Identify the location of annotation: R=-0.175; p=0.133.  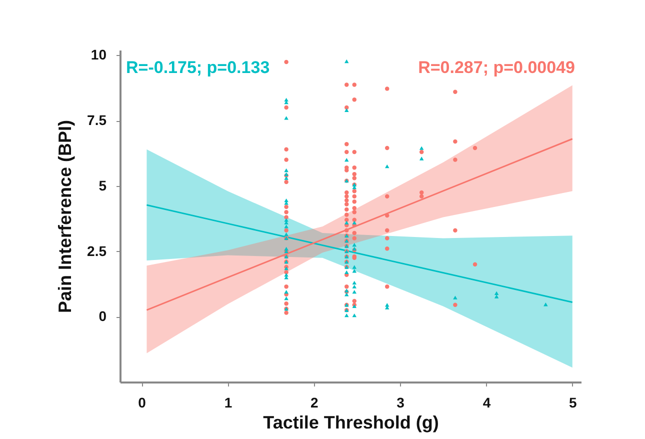
(198, 67).